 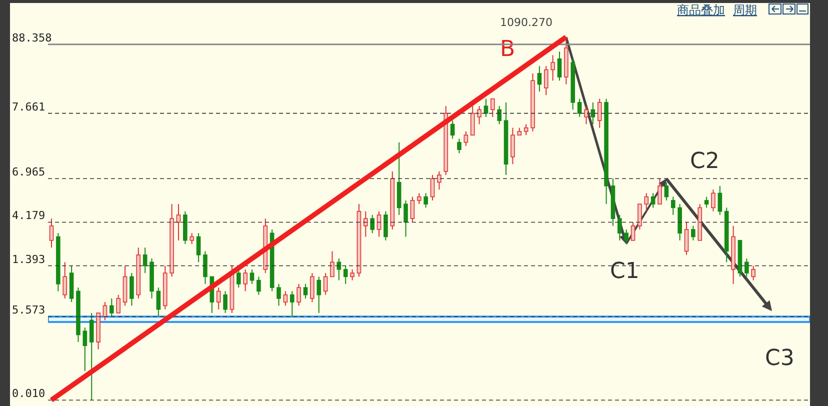 What do you see at coordinates (29, 215) in the screenshot?
I see `text: 4.179` at bounding box center [29, 215].